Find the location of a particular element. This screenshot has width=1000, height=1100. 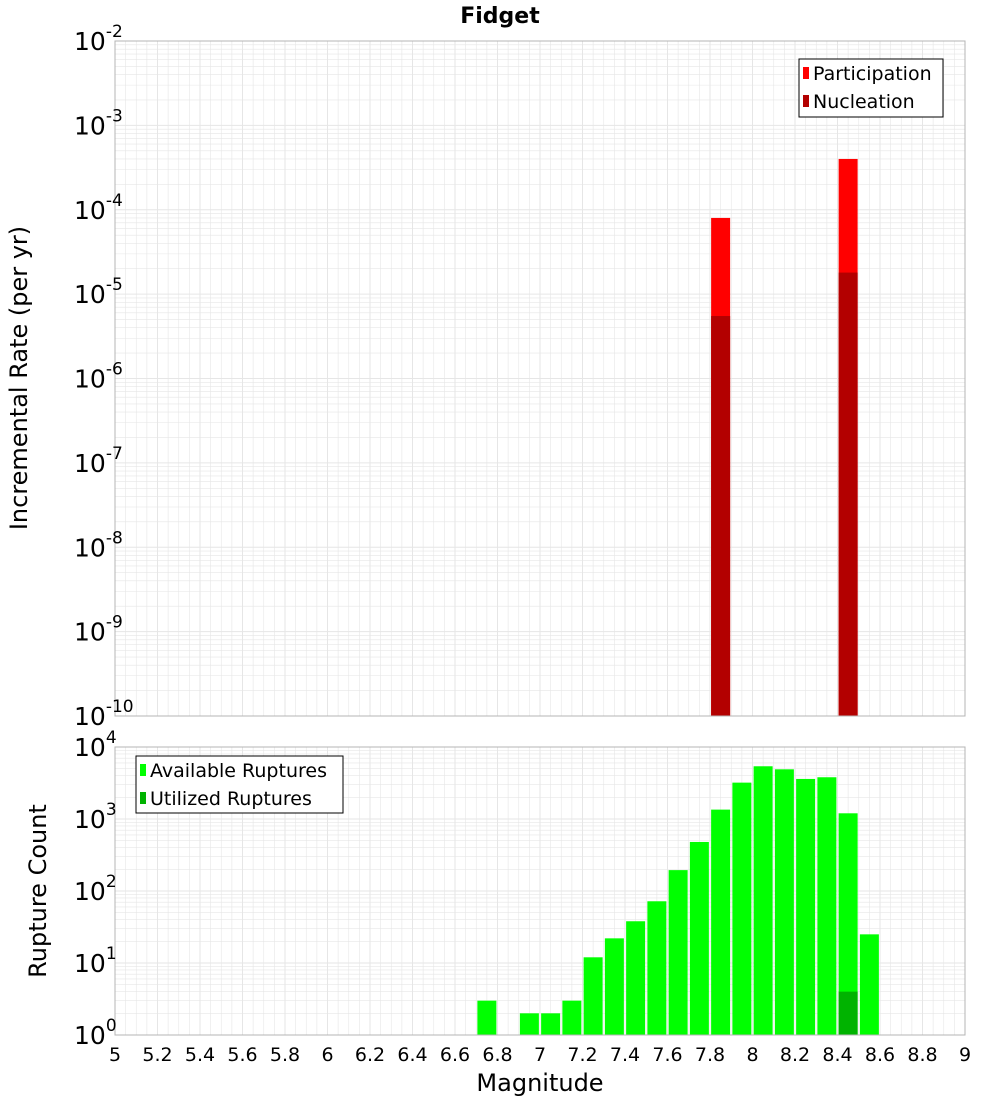

y-tick-label: 10² is located at coordinates (95, 889).